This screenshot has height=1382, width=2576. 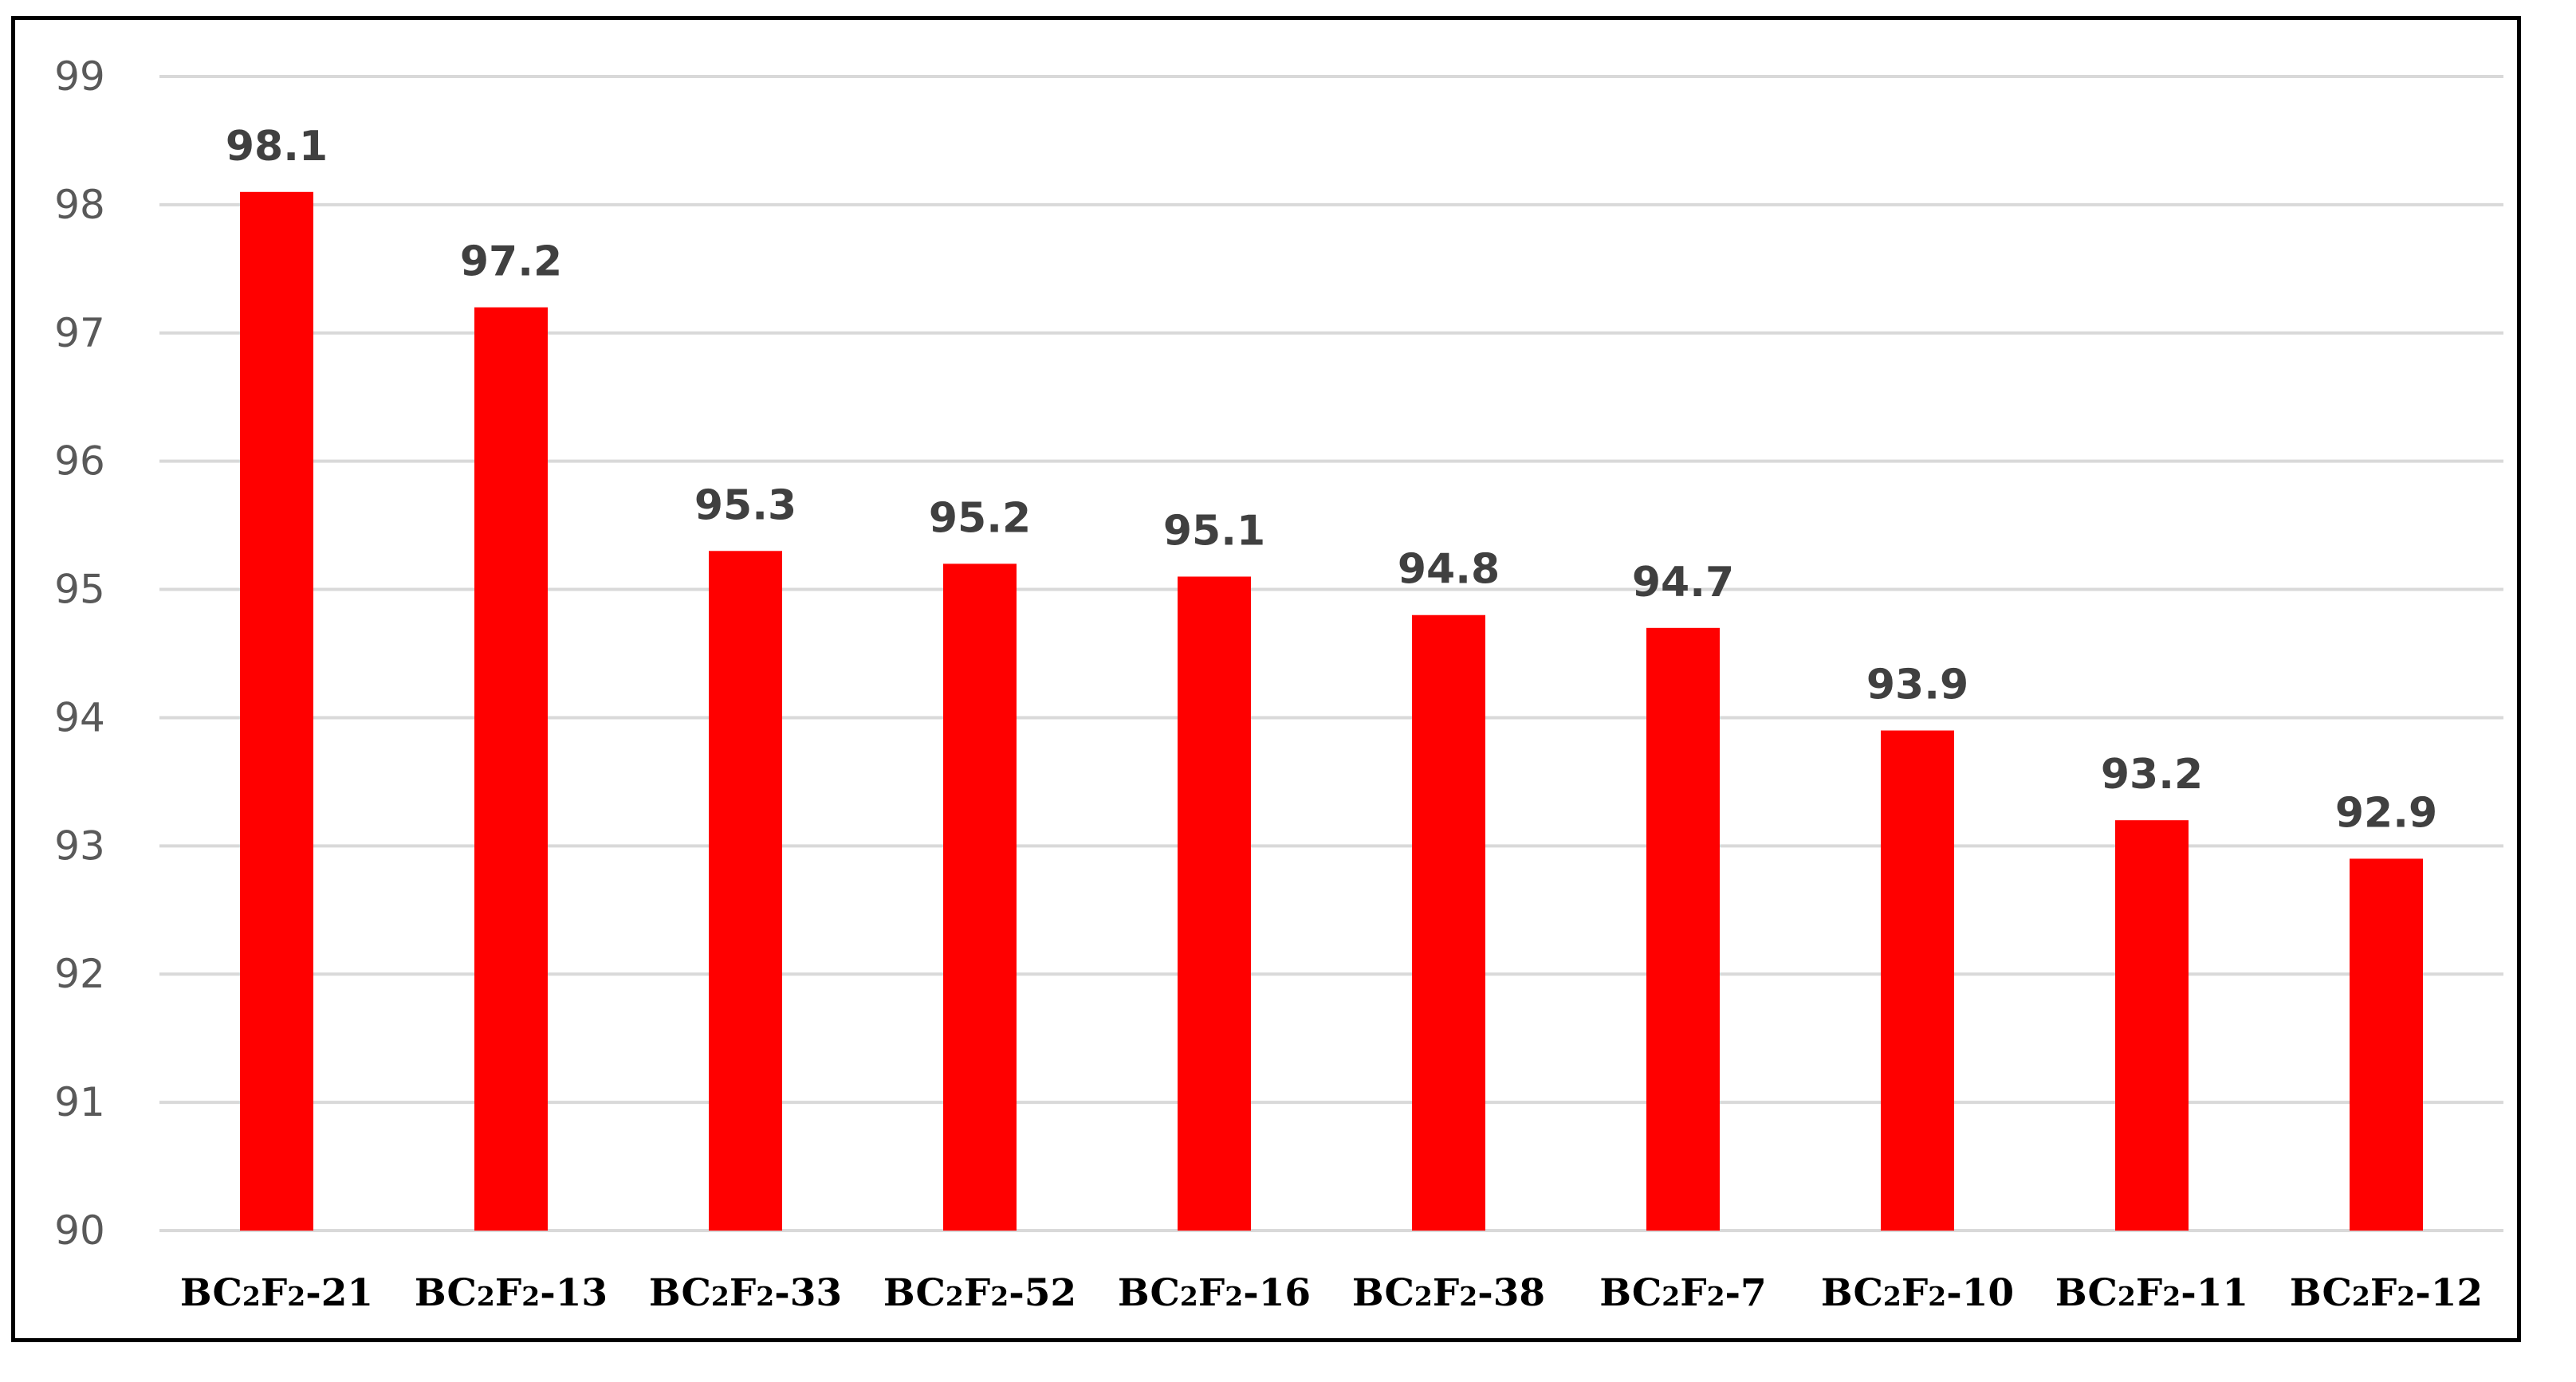 I want to click on y-tick-label: 90, so click(x=79, y=1230).